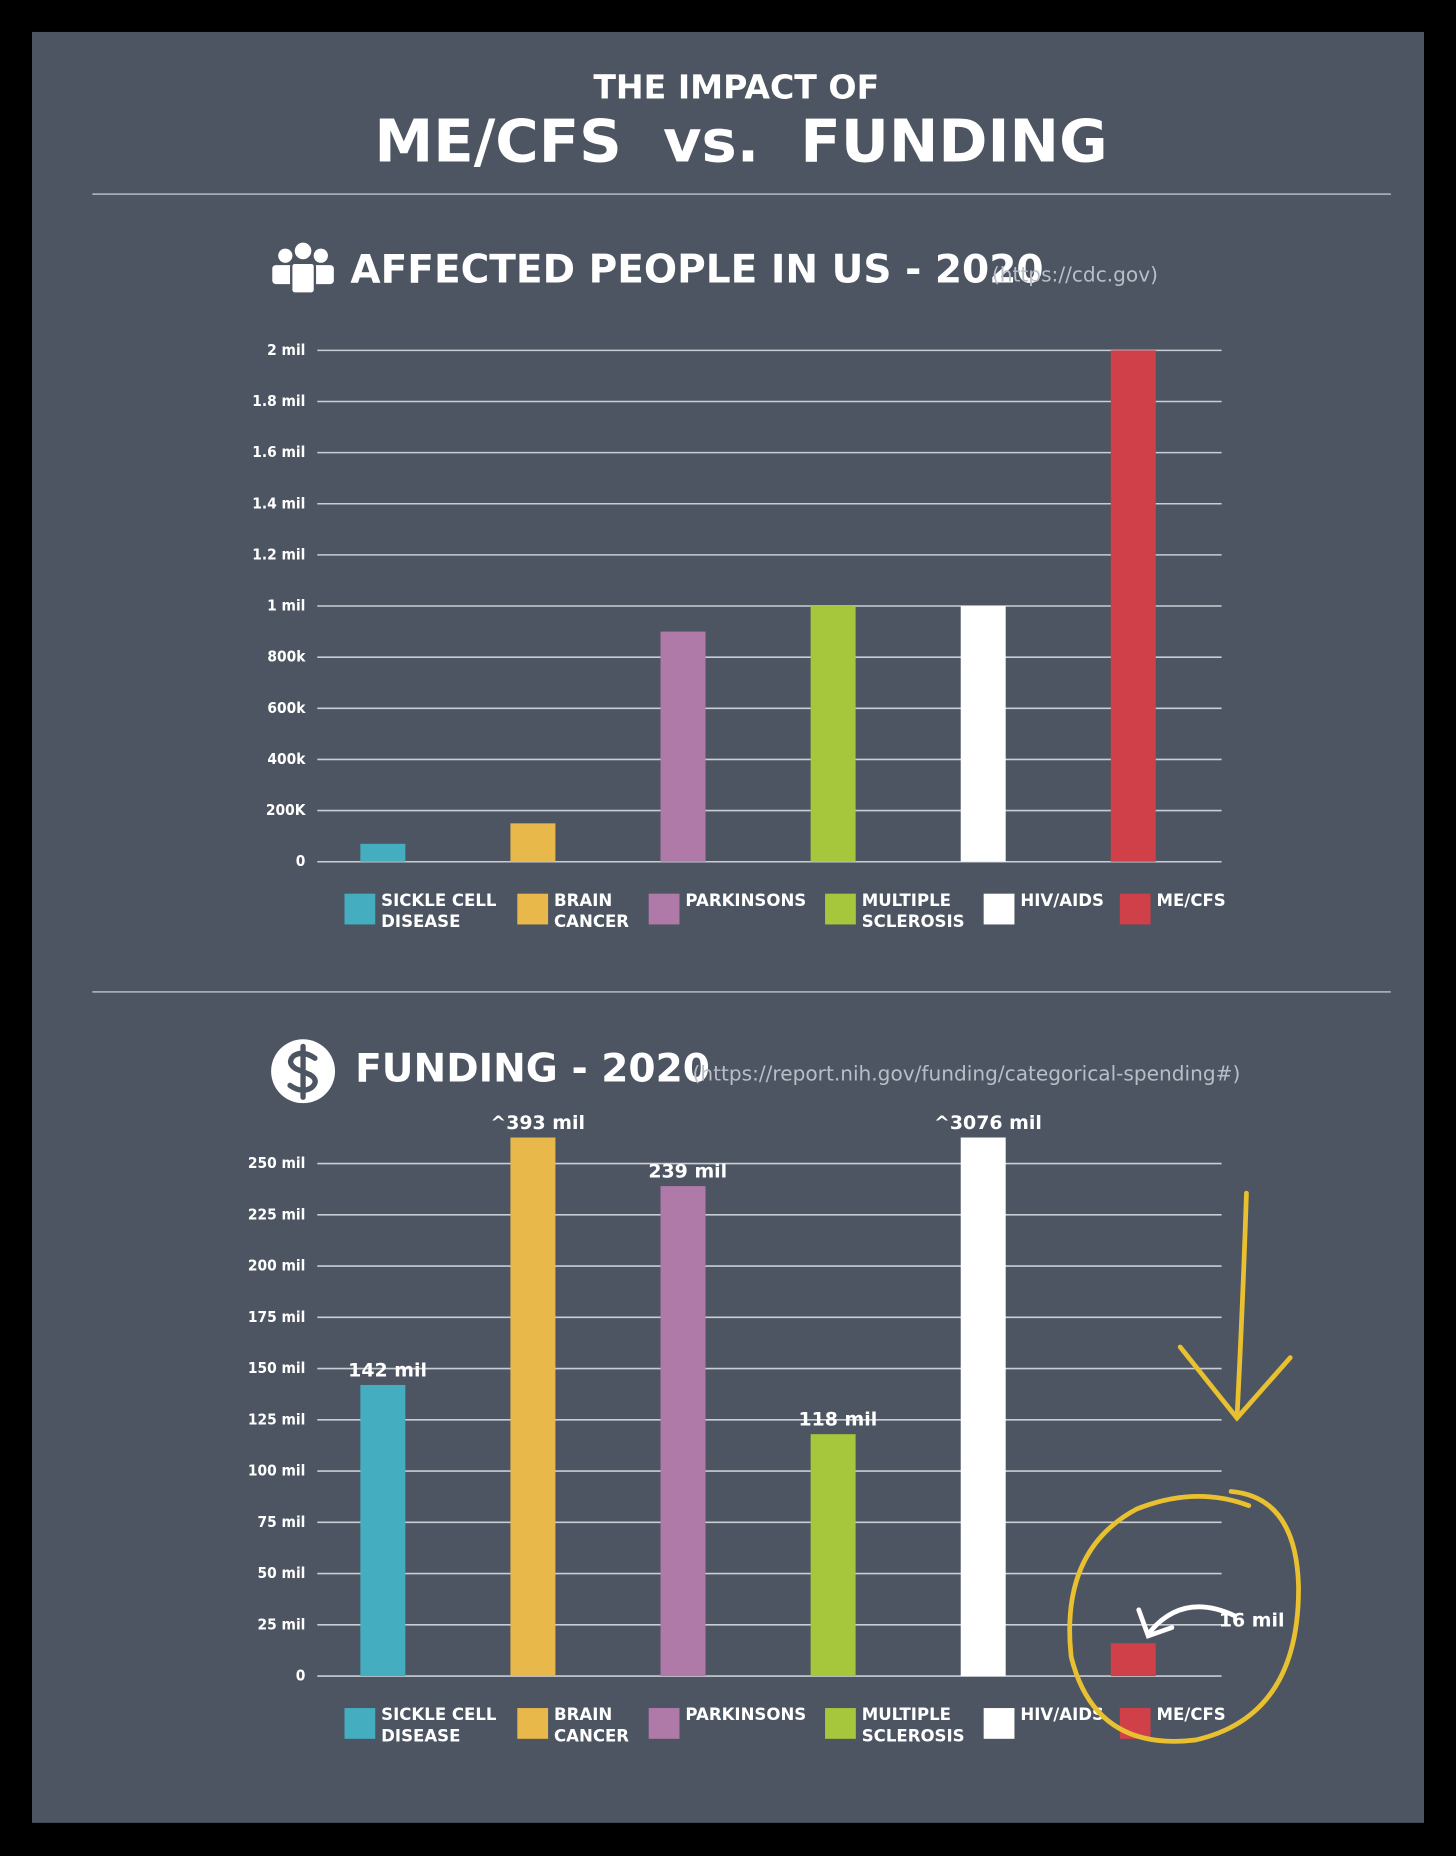 The height and width of the screenshot is (1856, 1456). I want to click on chart-subtitle: (https://cdc.gov), so click(1075, 274).